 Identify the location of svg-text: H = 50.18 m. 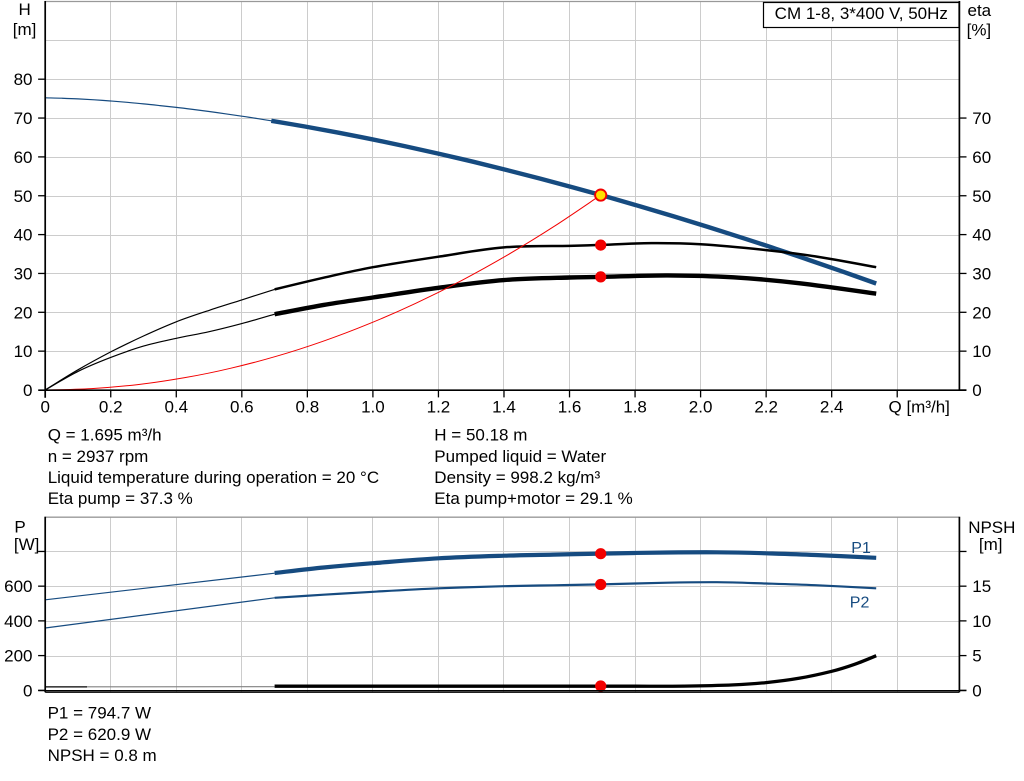
(480, 435).